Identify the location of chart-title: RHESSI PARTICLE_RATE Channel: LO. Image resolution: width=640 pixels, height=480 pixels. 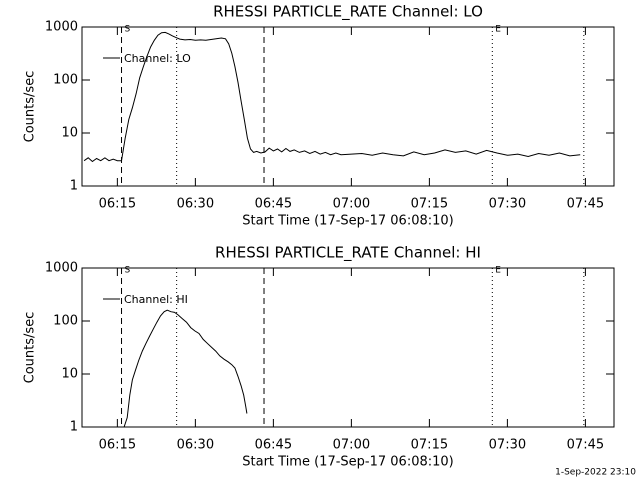
(348, 12).